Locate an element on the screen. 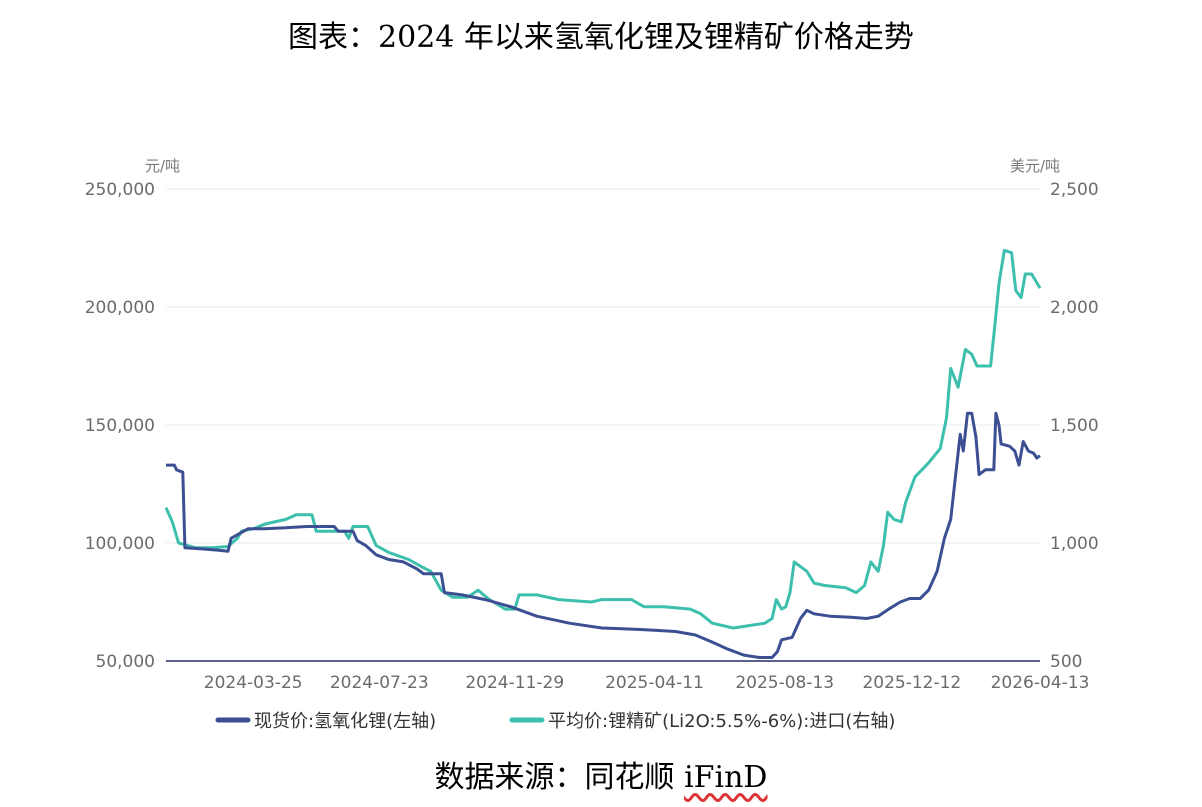 The image size is (1202, 807). left-axis-ticks: 50,000 100,000 150,000 200,000 250,000 is located at coordinates (120, 426).